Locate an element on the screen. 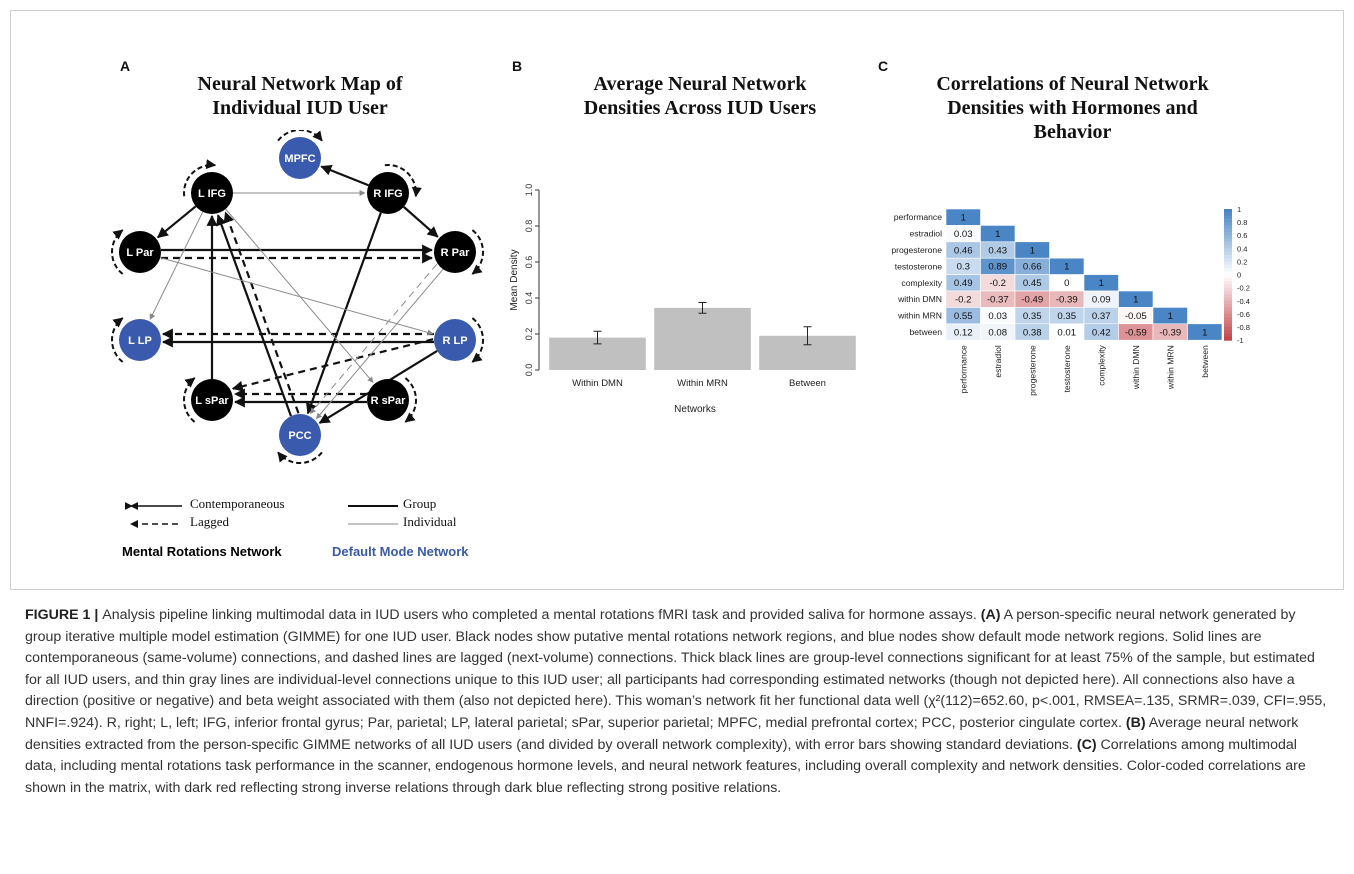 The height and width of the screenshot is (874, 1354). matrix-cell-value: 0.38 is located at coordinates (1032, 332).